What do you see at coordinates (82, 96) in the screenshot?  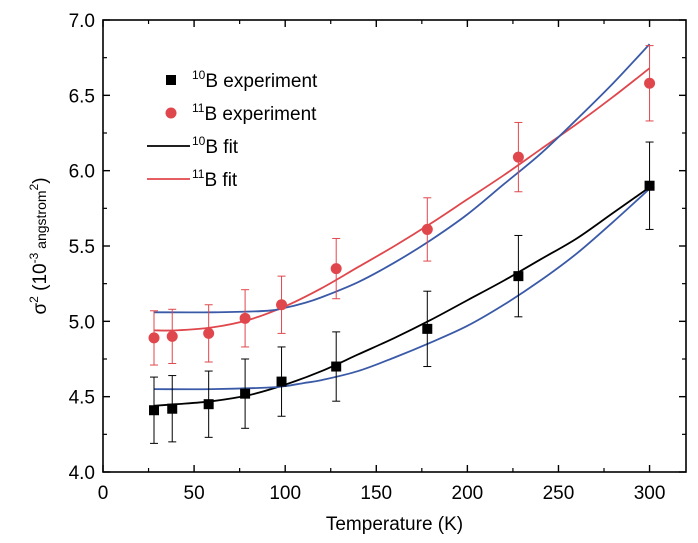 I see `y-tick-label: 6.5` at bounding box center [82, 96].